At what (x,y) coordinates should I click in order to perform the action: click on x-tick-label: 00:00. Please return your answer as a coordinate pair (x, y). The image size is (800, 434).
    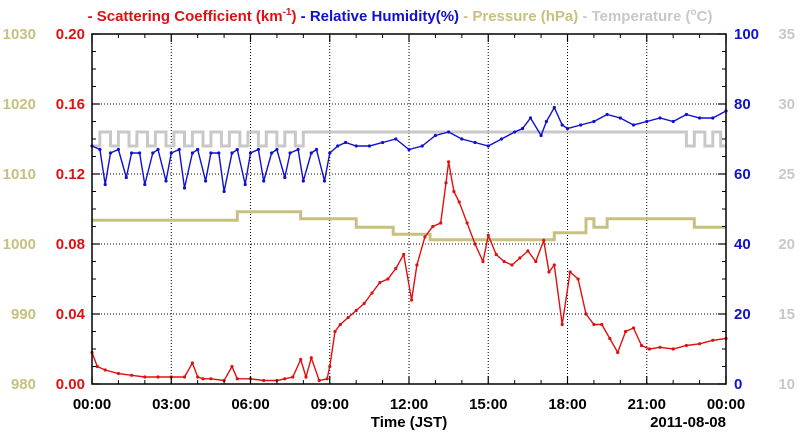
    Looking at the image, I should click on (726, 404).